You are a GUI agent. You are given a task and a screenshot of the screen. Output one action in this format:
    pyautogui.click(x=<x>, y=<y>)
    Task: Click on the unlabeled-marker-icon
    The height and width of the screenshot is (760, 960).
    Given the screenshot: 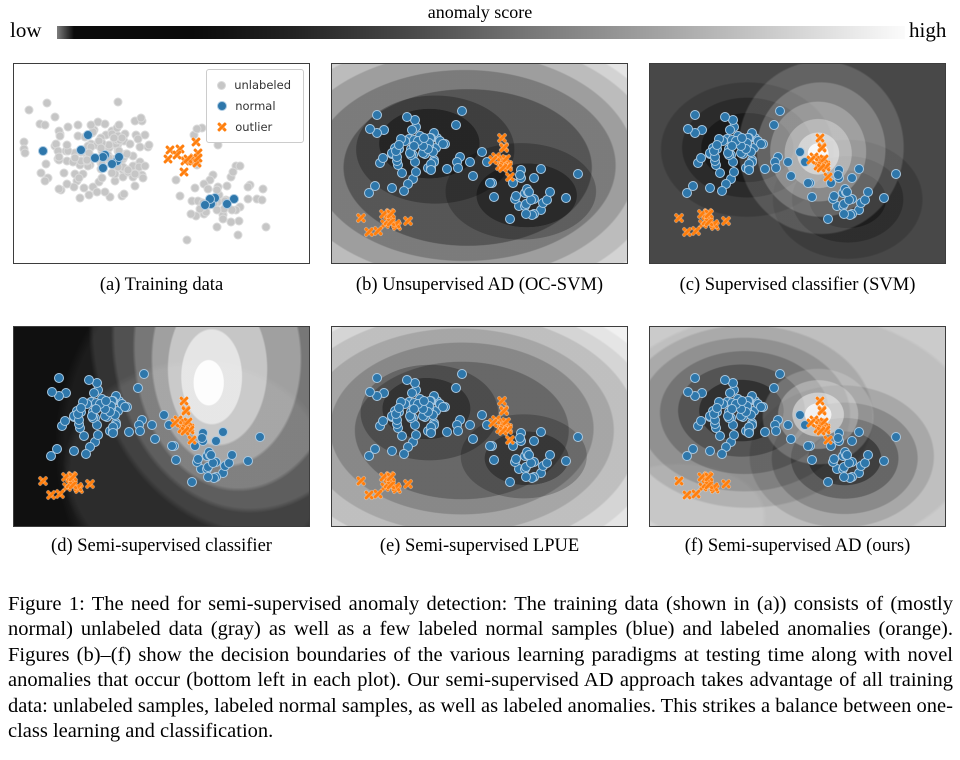 What is the action you would take?
    pyautogui.click(x=222, y=85)
    